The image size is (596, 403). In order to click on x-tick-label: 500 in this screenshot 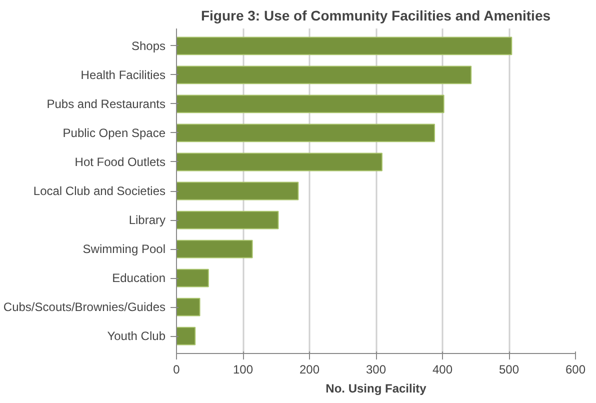, I will do `click(509, 369)`.